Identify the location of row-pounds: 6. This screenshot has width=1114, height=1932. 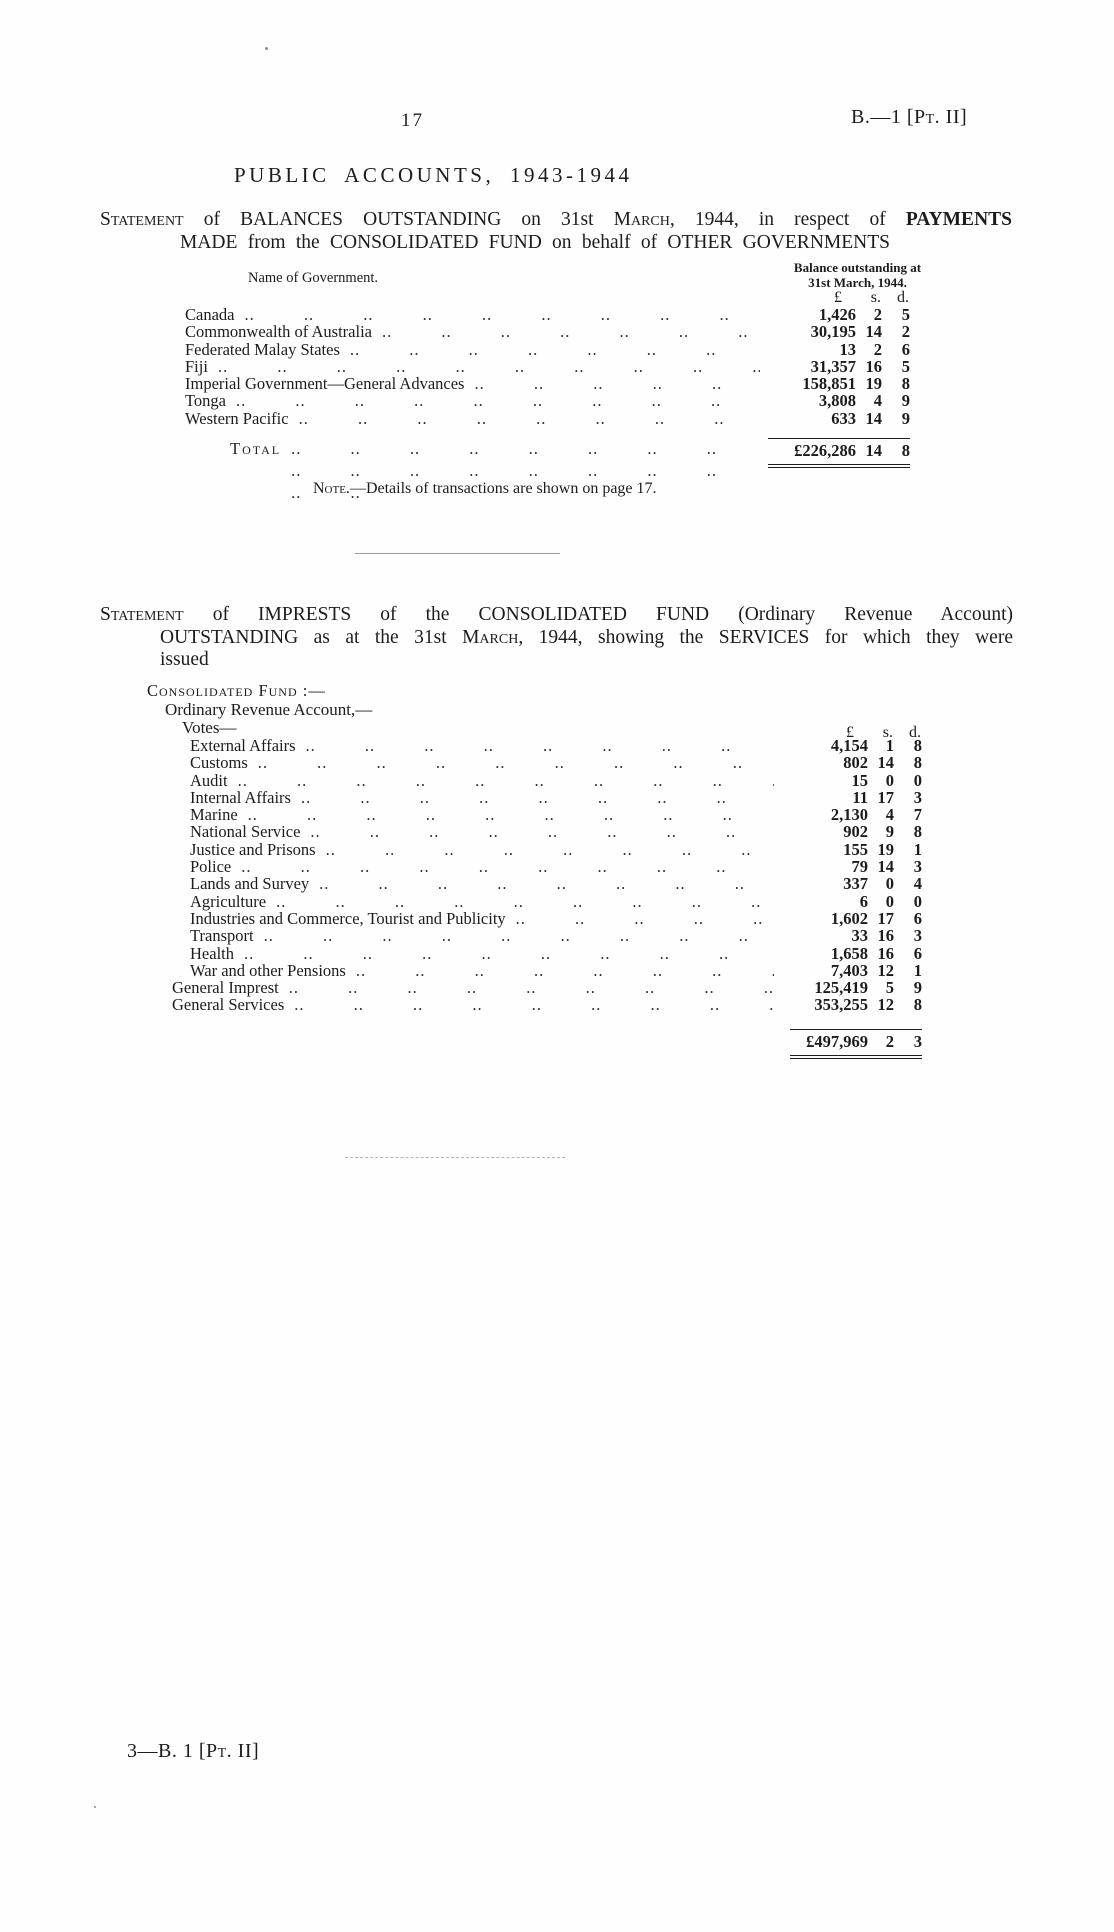
(863, 901).